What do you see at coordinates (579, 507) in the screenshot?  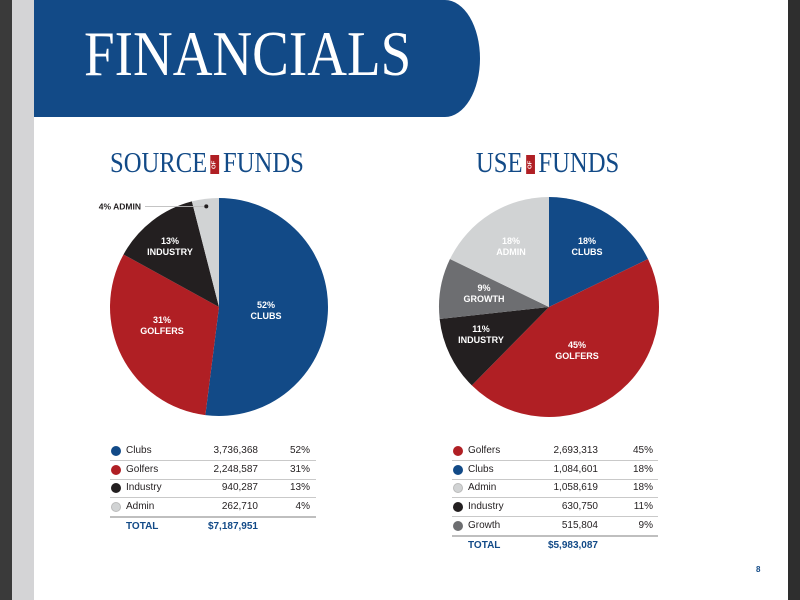 I see `row-value: 630,750` at bounding box center [579, 507].